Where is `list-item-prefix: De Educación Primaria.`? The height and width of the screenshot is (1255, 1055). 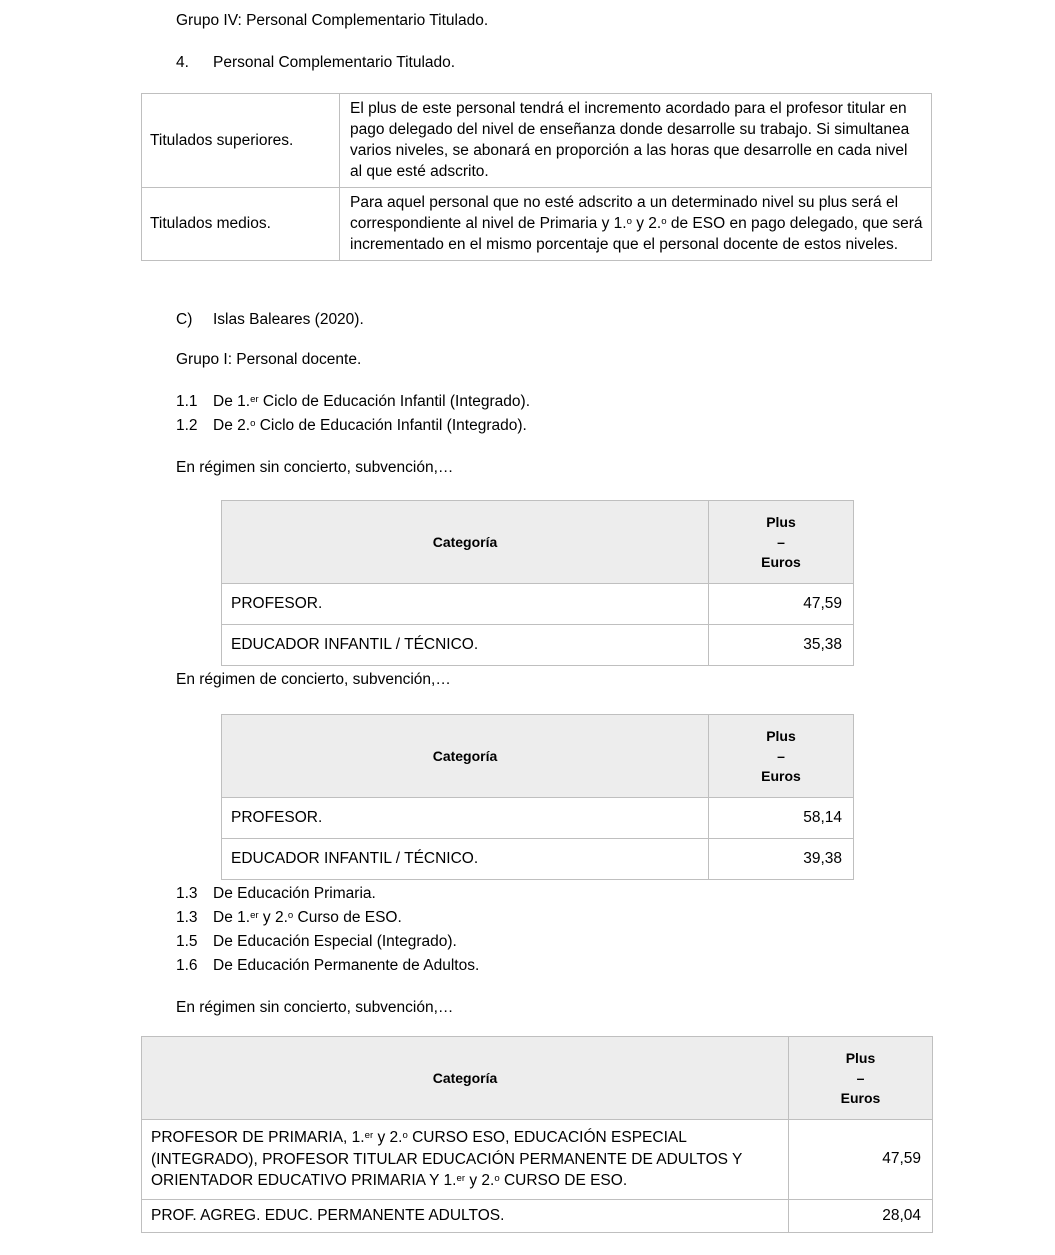
list-item-prefix: De Educación Primaria. is located at coordinates (294, 893).